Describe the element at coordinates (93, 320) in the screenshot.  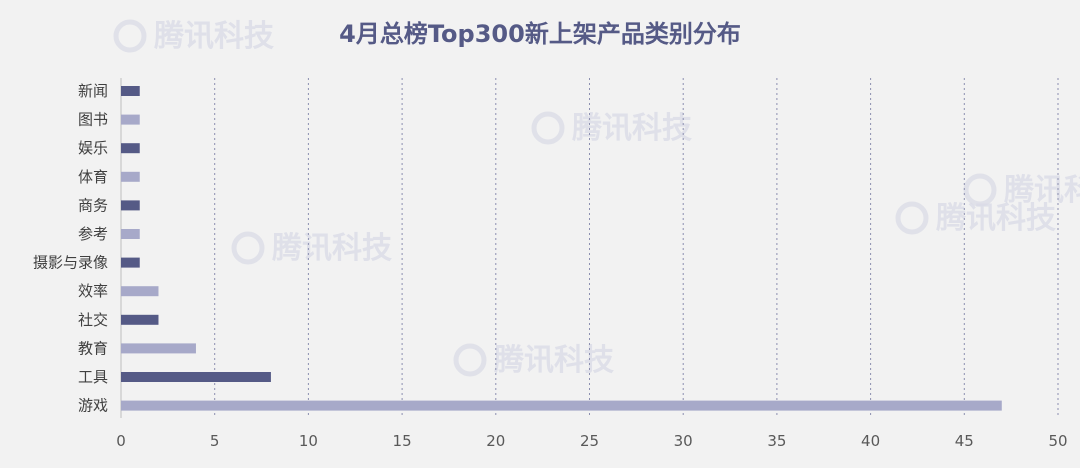
I see `category-label: 社交` at that location.